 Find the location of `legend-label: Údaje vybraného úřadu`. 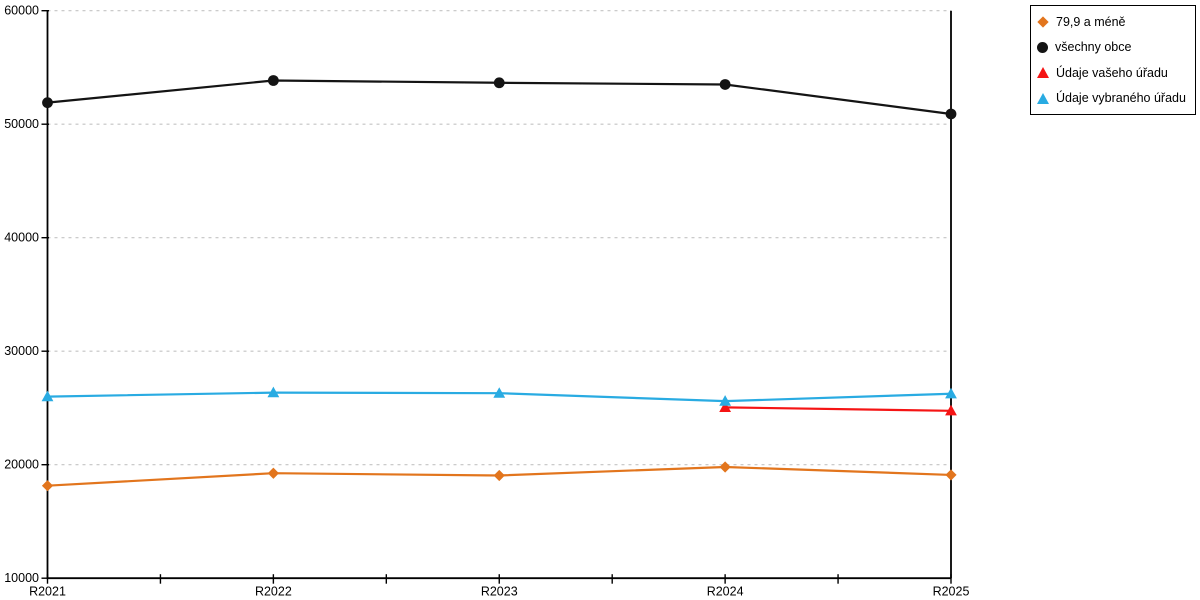

legend-label: Údaje vybraného úřadu is located at coordinates (1121, 98).